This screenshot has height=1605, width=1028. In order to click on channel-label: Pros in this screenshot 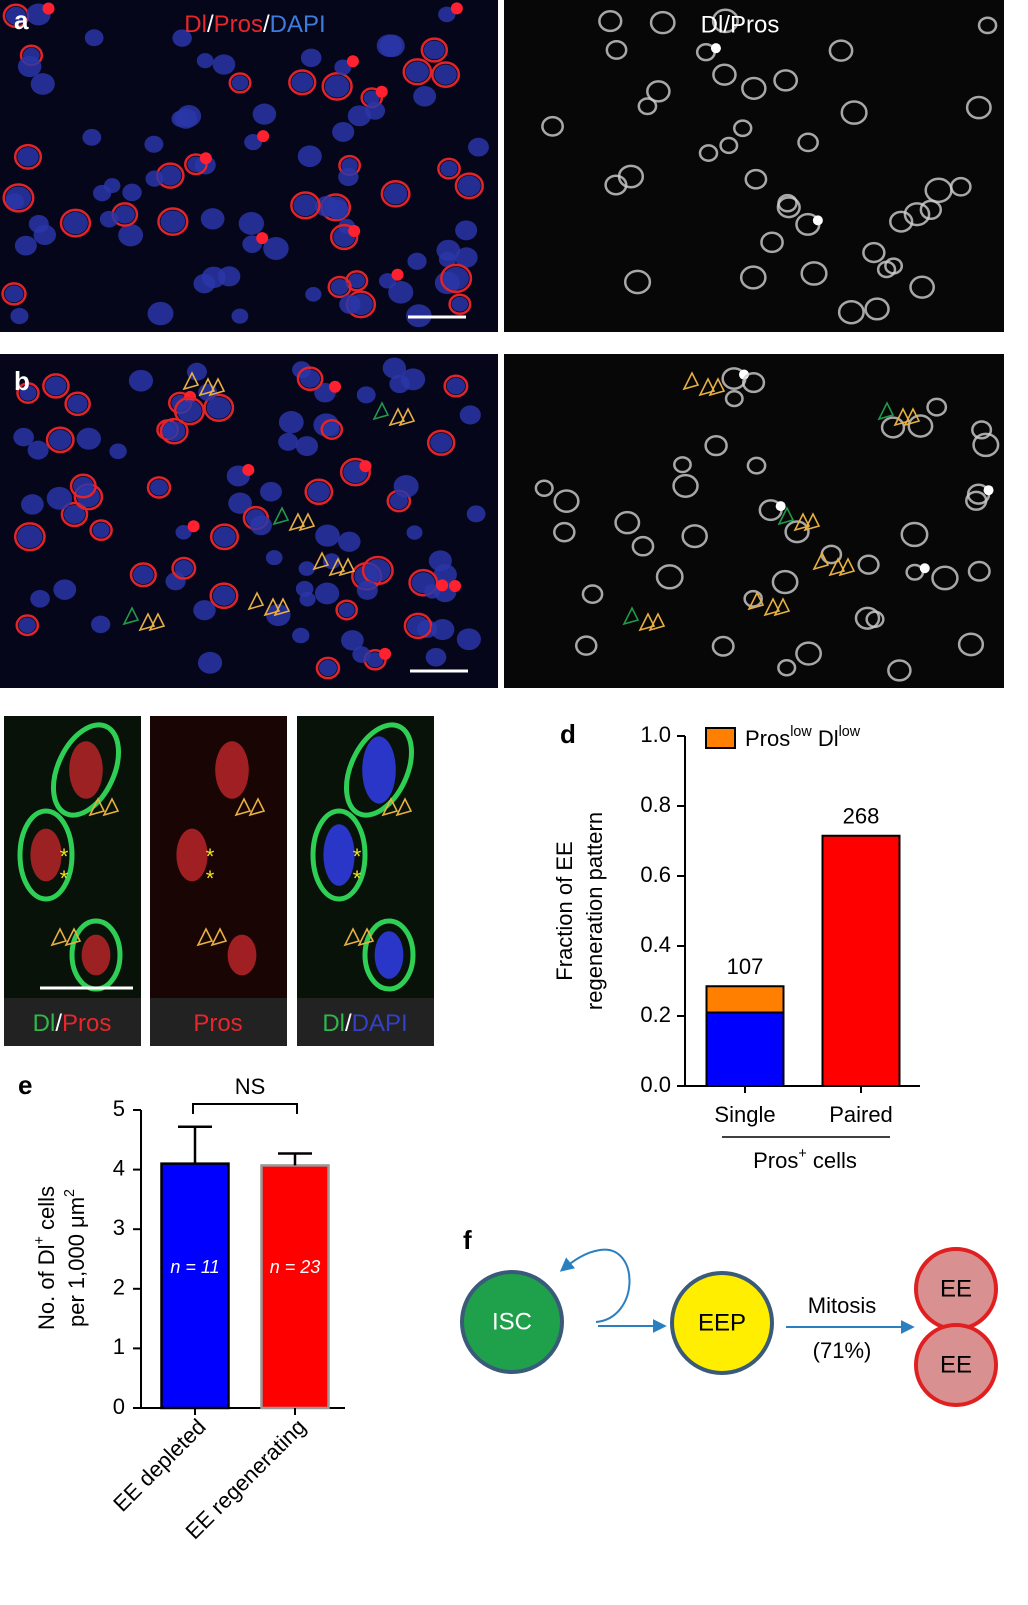, I will do `click(217, 1023)`.